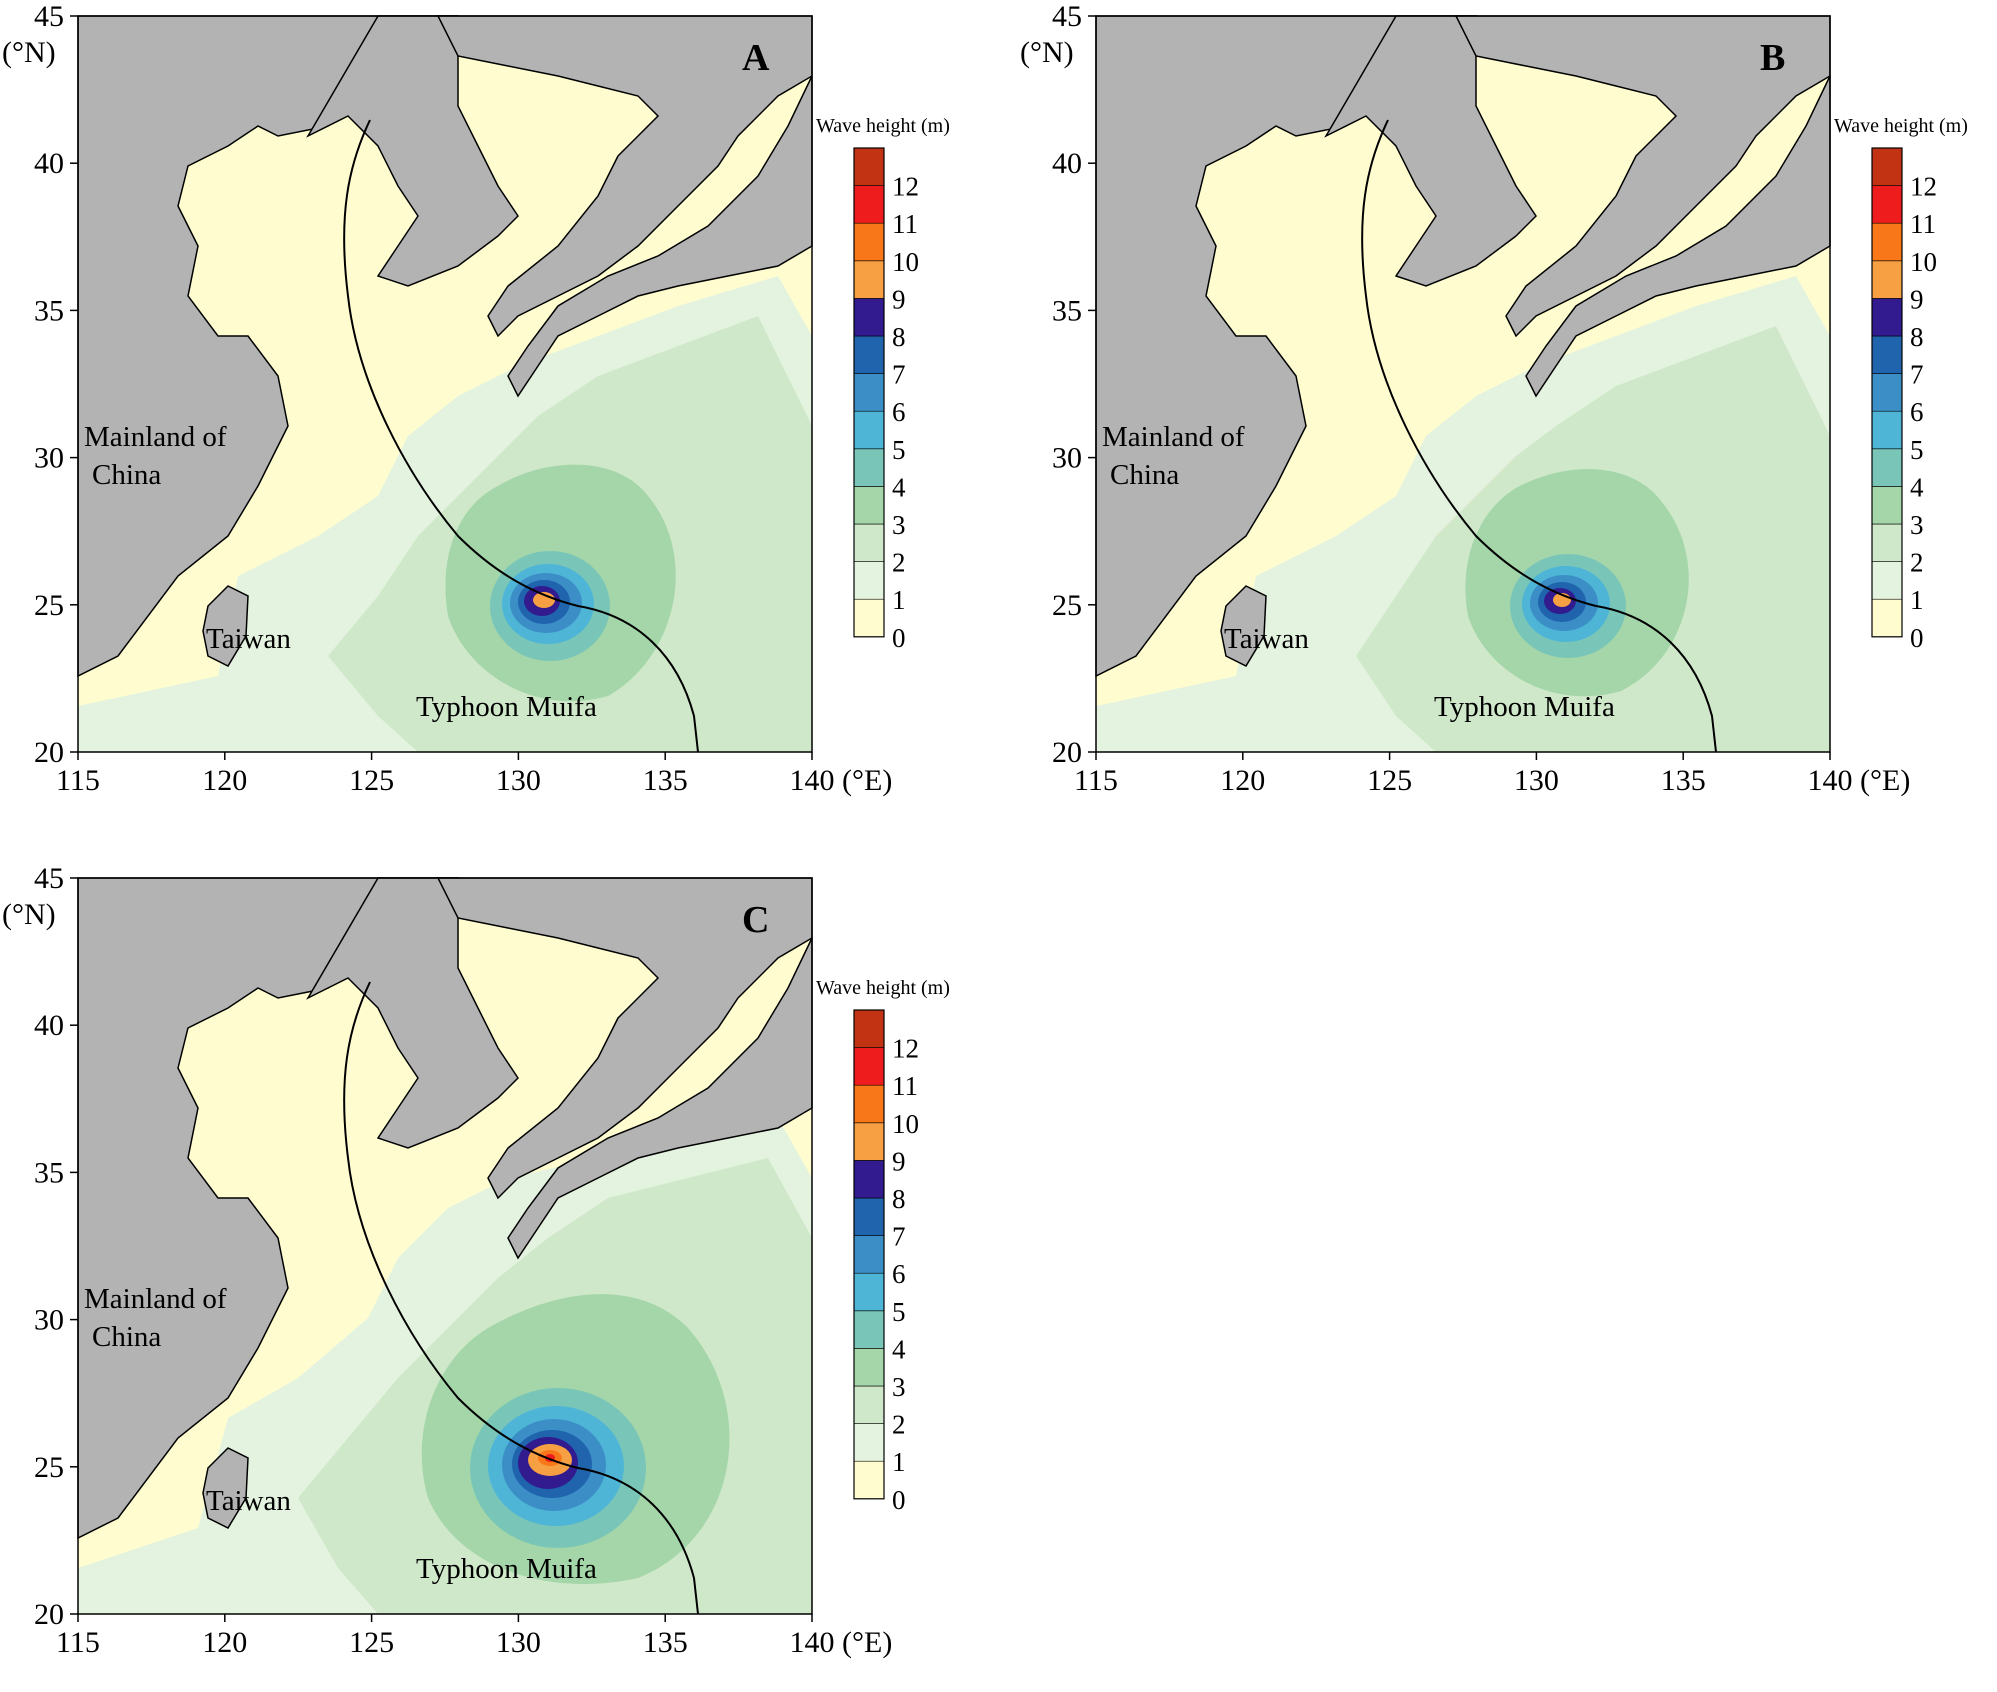 The width and height of the screenshot is (1997, 1692). Describe the element at coordinates (1917, 412) in the screenshot. I see `colorbar-tick-label: 6` at that location.